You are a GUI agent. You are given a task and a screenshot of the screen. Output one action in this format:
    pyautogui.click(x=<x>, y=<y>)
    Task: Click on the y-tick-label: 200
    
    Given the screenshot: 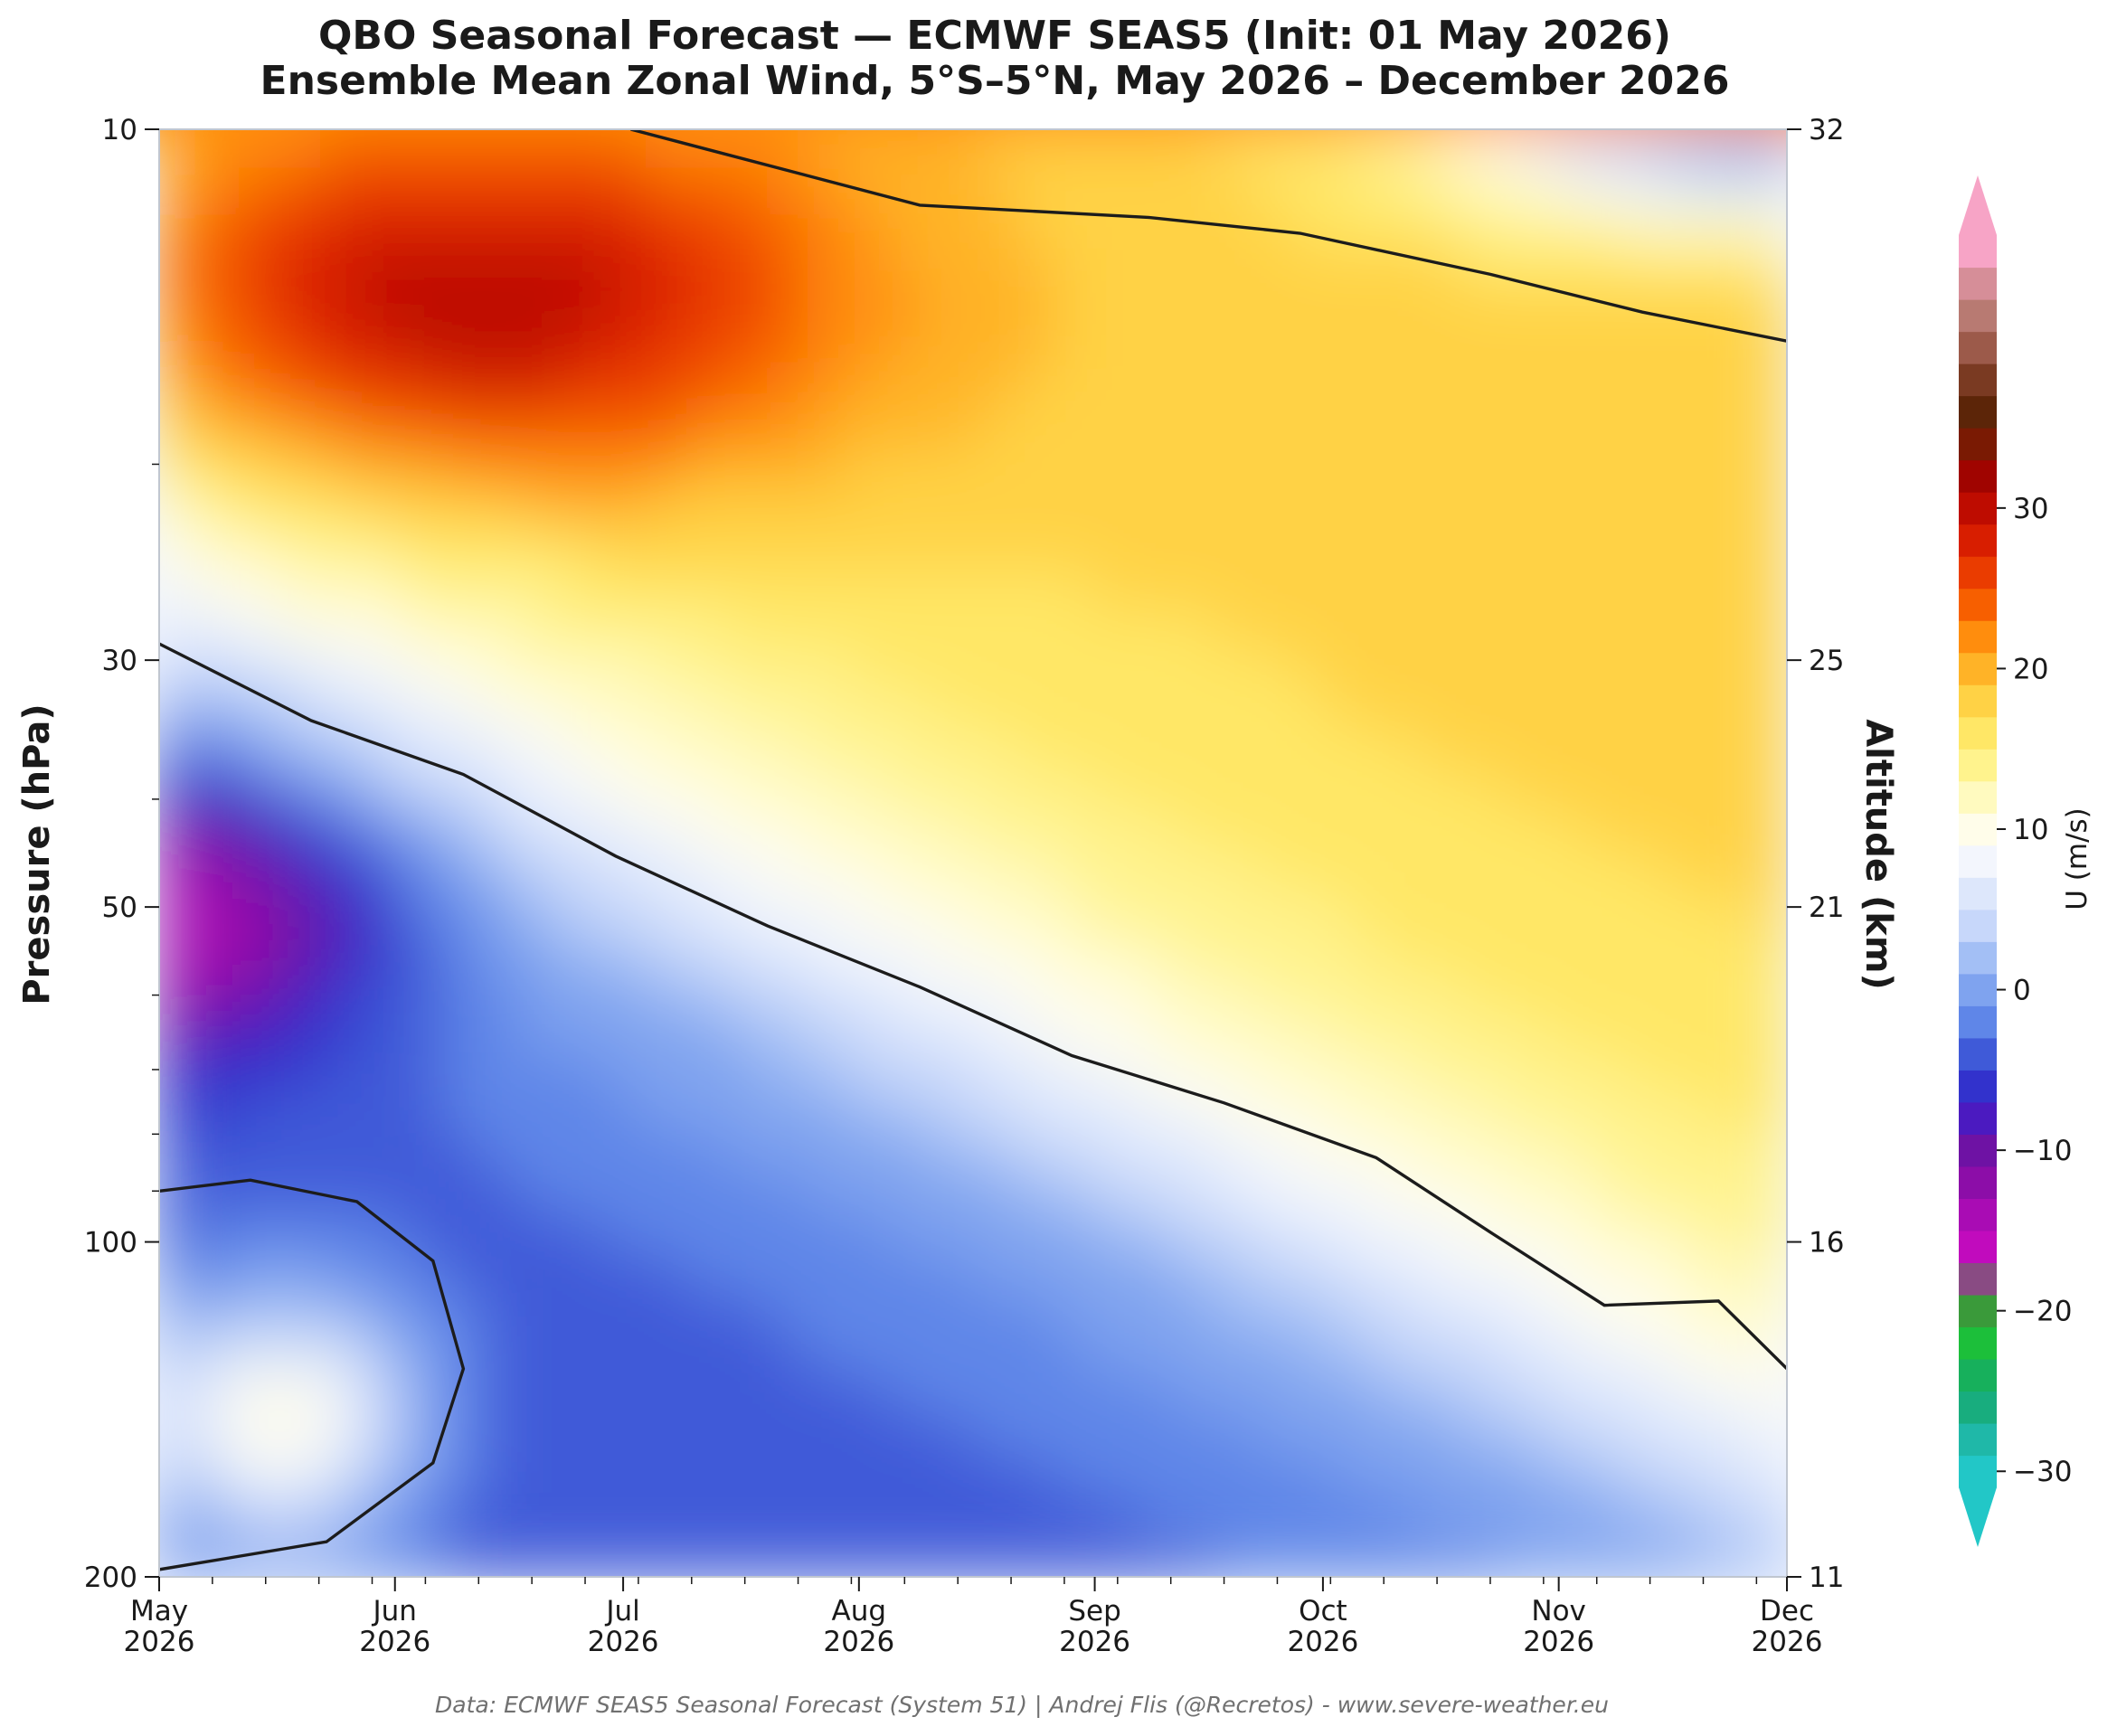 What is the action you would take?
    pyautogui.click(x=110, y=1578)
    